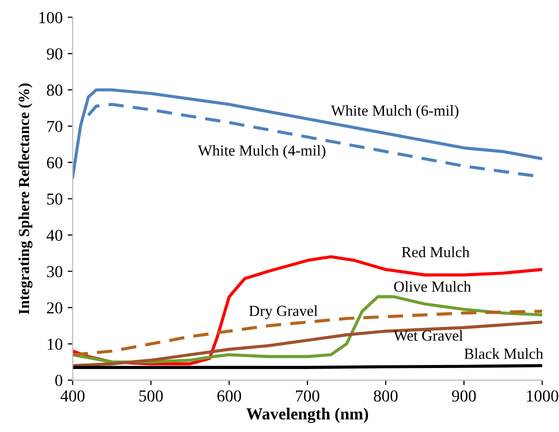 Image resolution: width=559 pixels, height=432 pixels. What do you see at coordinates (54, 162) in the screenshot?
I see `y-tick-label: 60` at bounding box center [54, 162].